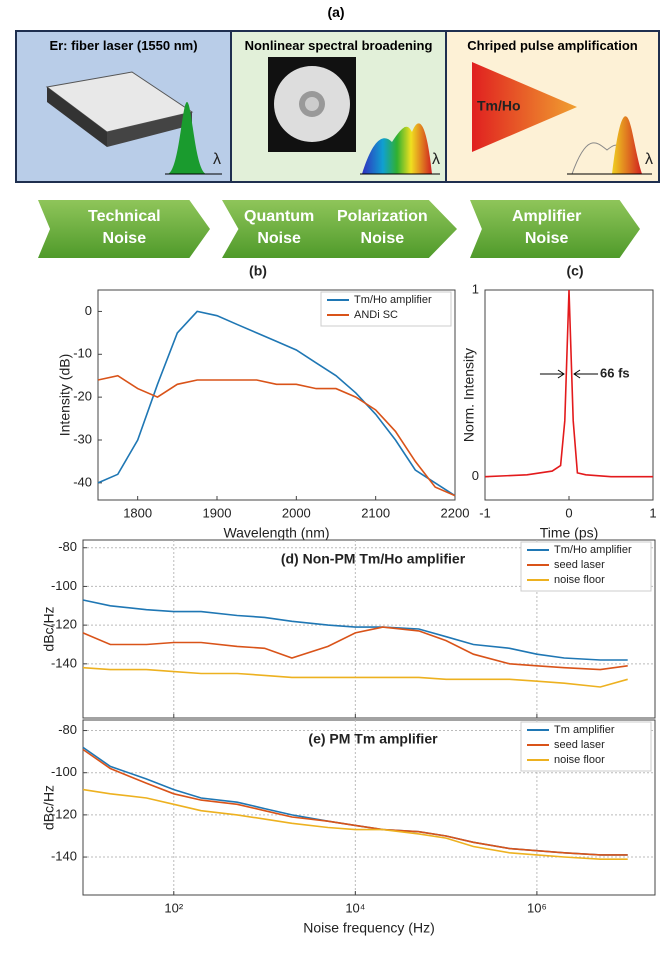  I want to click on x-axis-label: Wavelength (nm), so click(276, 533).